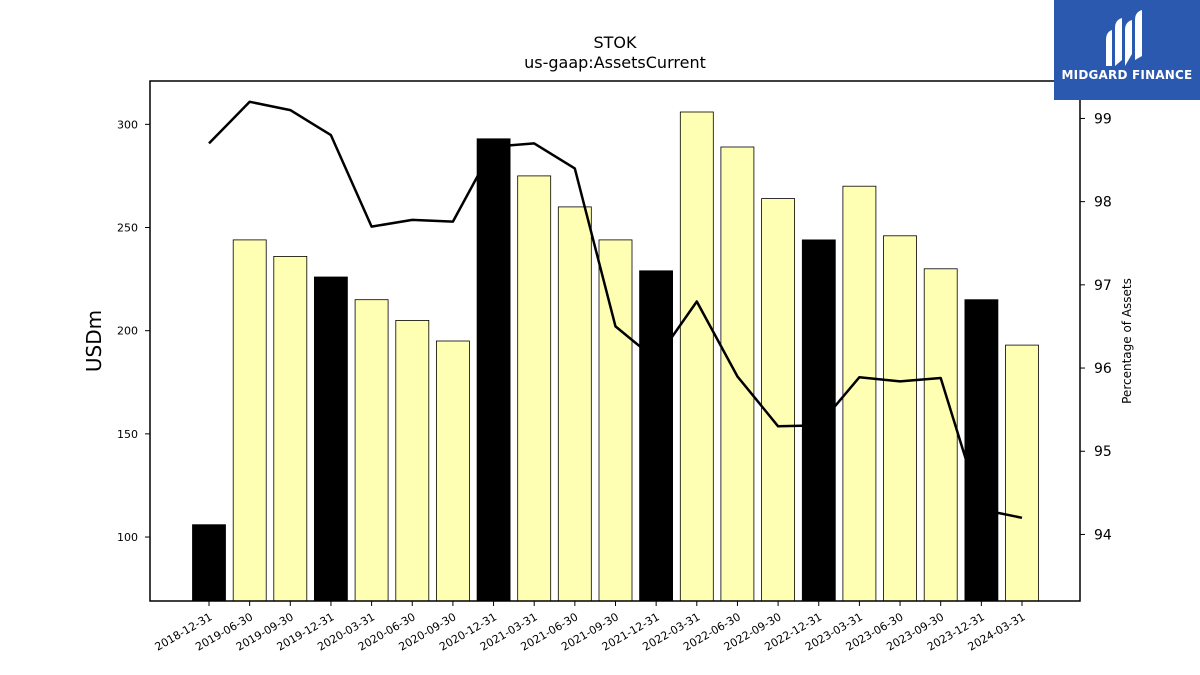 The width and height of the screenshot is (1200, 675). What do you see at coordinates (127, 228) in the screenshot?
I see `y-tick-label: 250` at bounding box center [127, 228].